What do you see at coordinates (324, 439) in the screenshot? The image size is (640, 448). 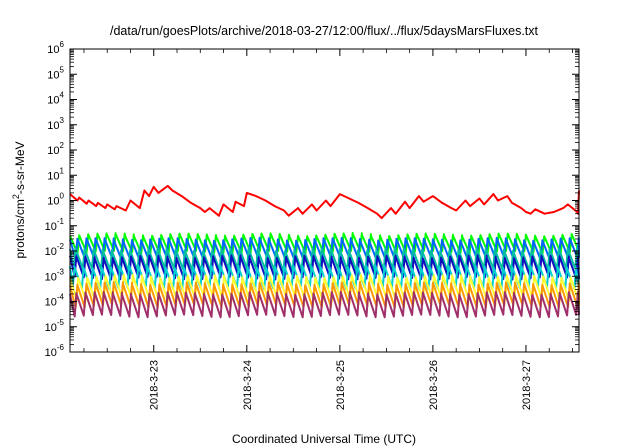 I see `x-axis-label: Coordinated Universal Time (UTC)` at bounding box center [324, 439].